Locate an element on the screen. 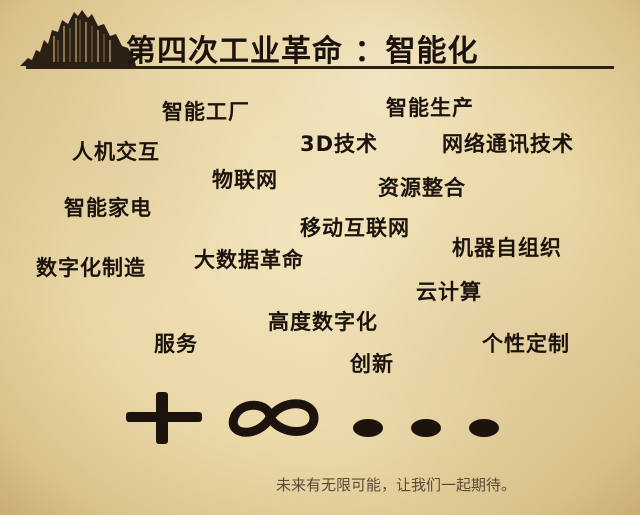 The width and height of the screenshot is (640, 515). keyword: 人机交互 is located at coordinates (116, 152).